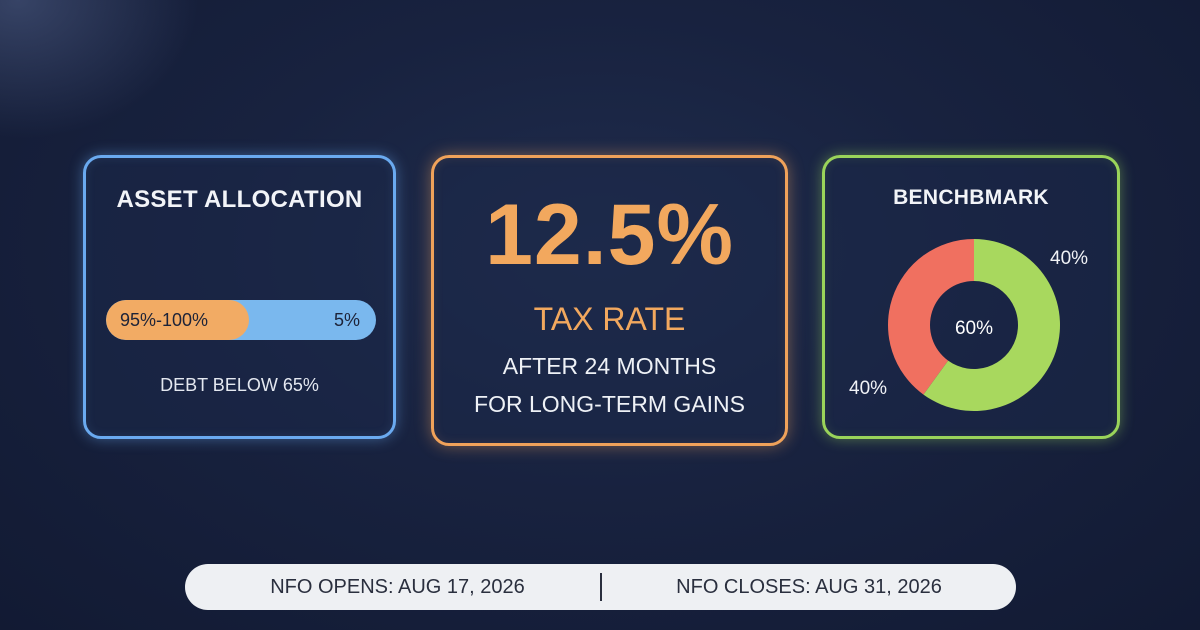 This screenshot has height=630, width=1200. What do you see at coordinates (100, 70) in the screenshot?
I see `corner-glow` at bounding box center [100, 70].